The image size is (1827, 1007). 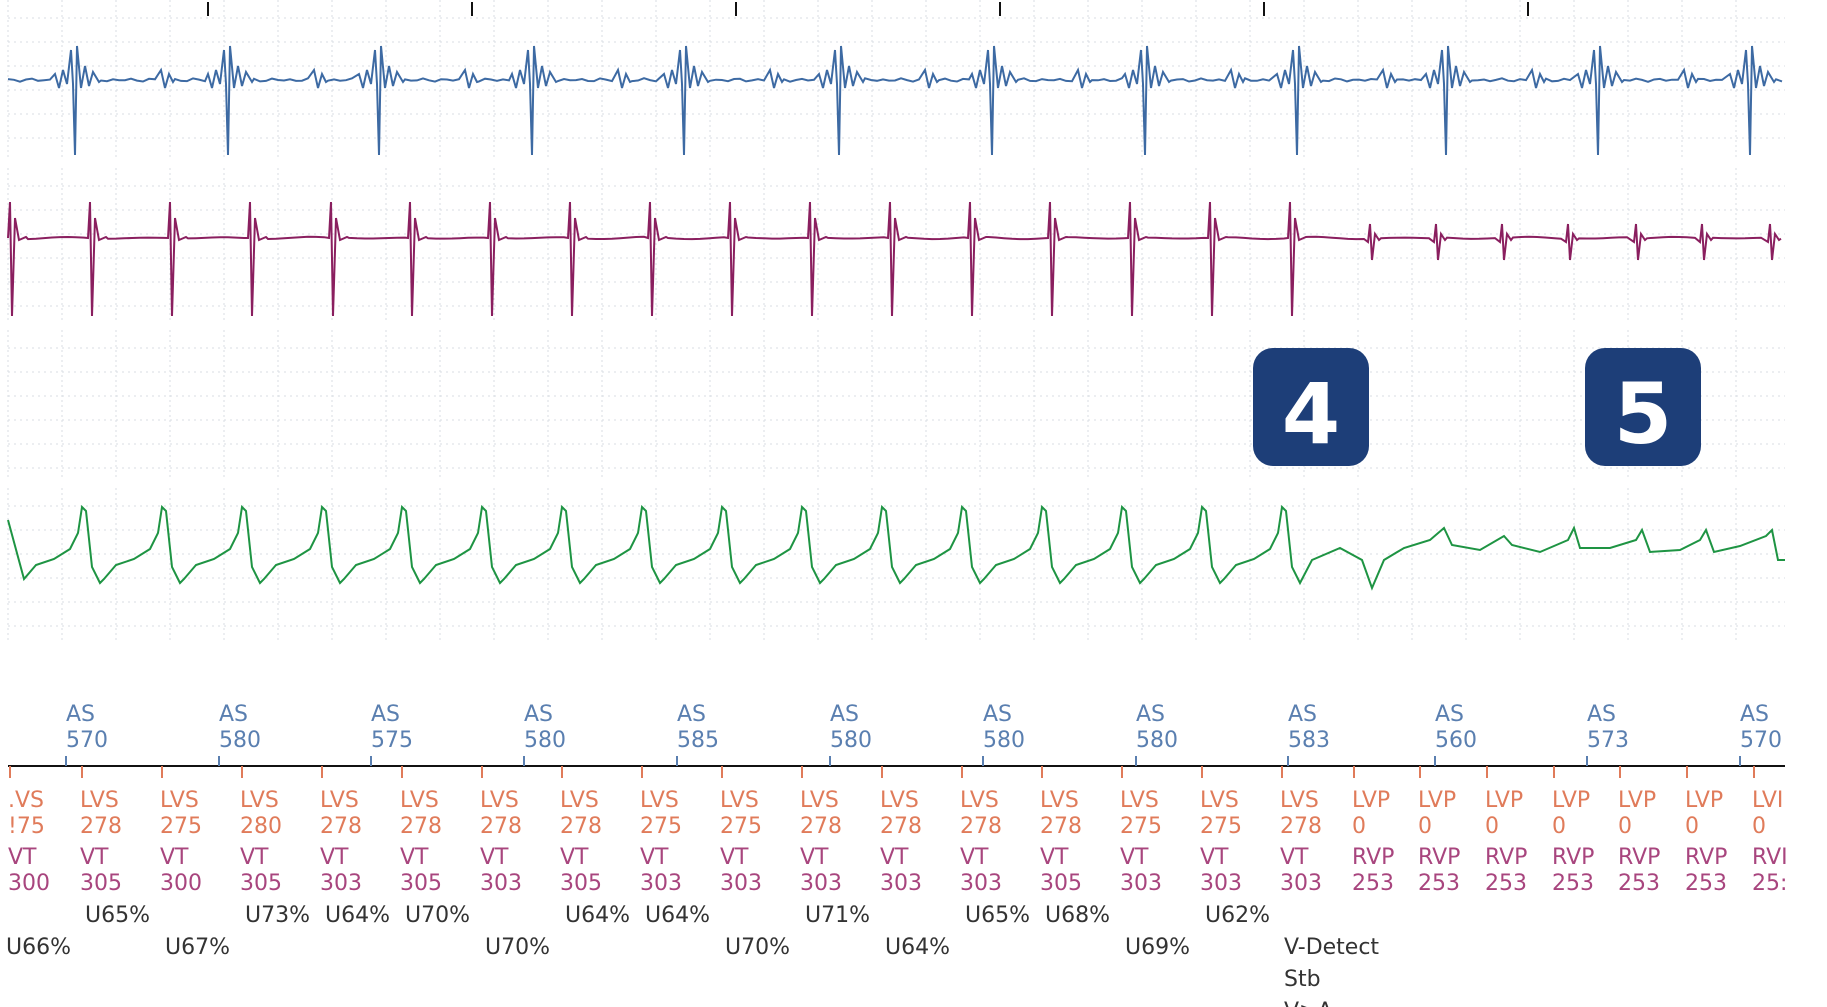 What do you see at coordinates (837, 915) in the screenshot?
I see `uniformity-value: U71%` at bounding box center [837, 915].